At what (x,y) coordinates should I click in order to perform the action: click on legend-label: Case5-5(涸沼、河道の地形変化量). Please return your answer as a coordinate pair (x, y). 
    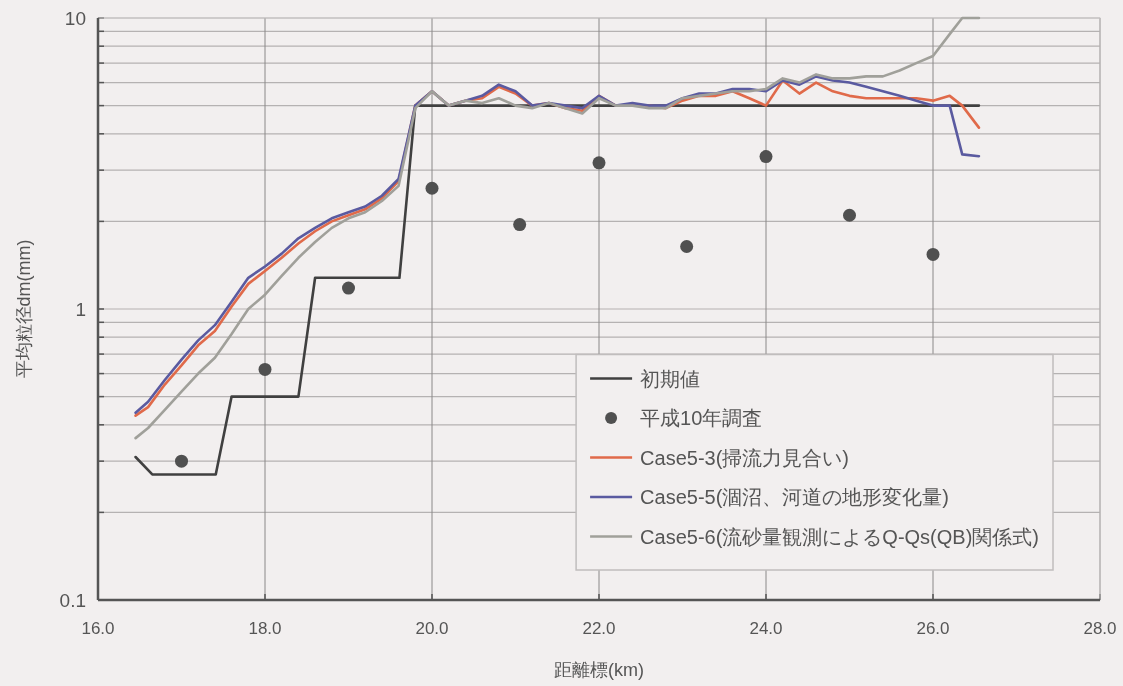
    Looking at the image, I should click on (795, 497).